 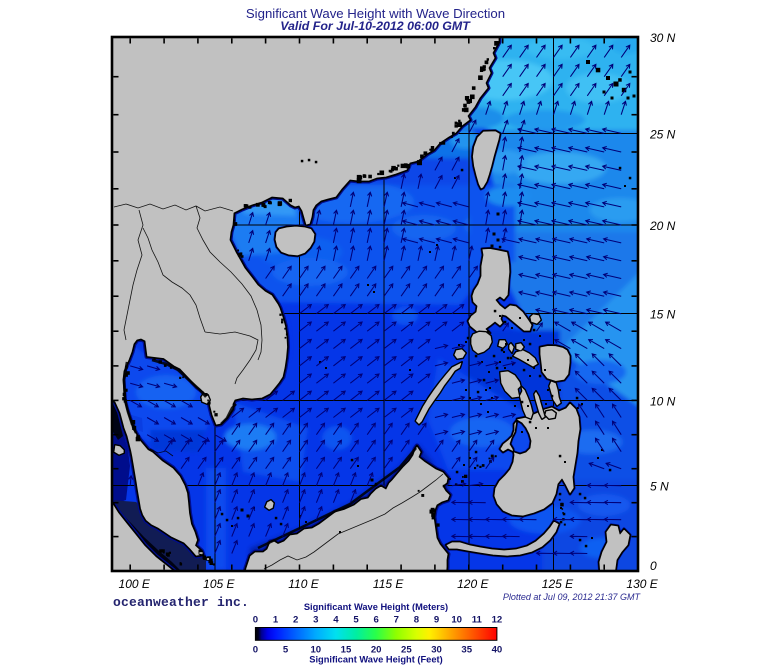 I want to click on svg-text: 125 E, so click(x=558, y=584).